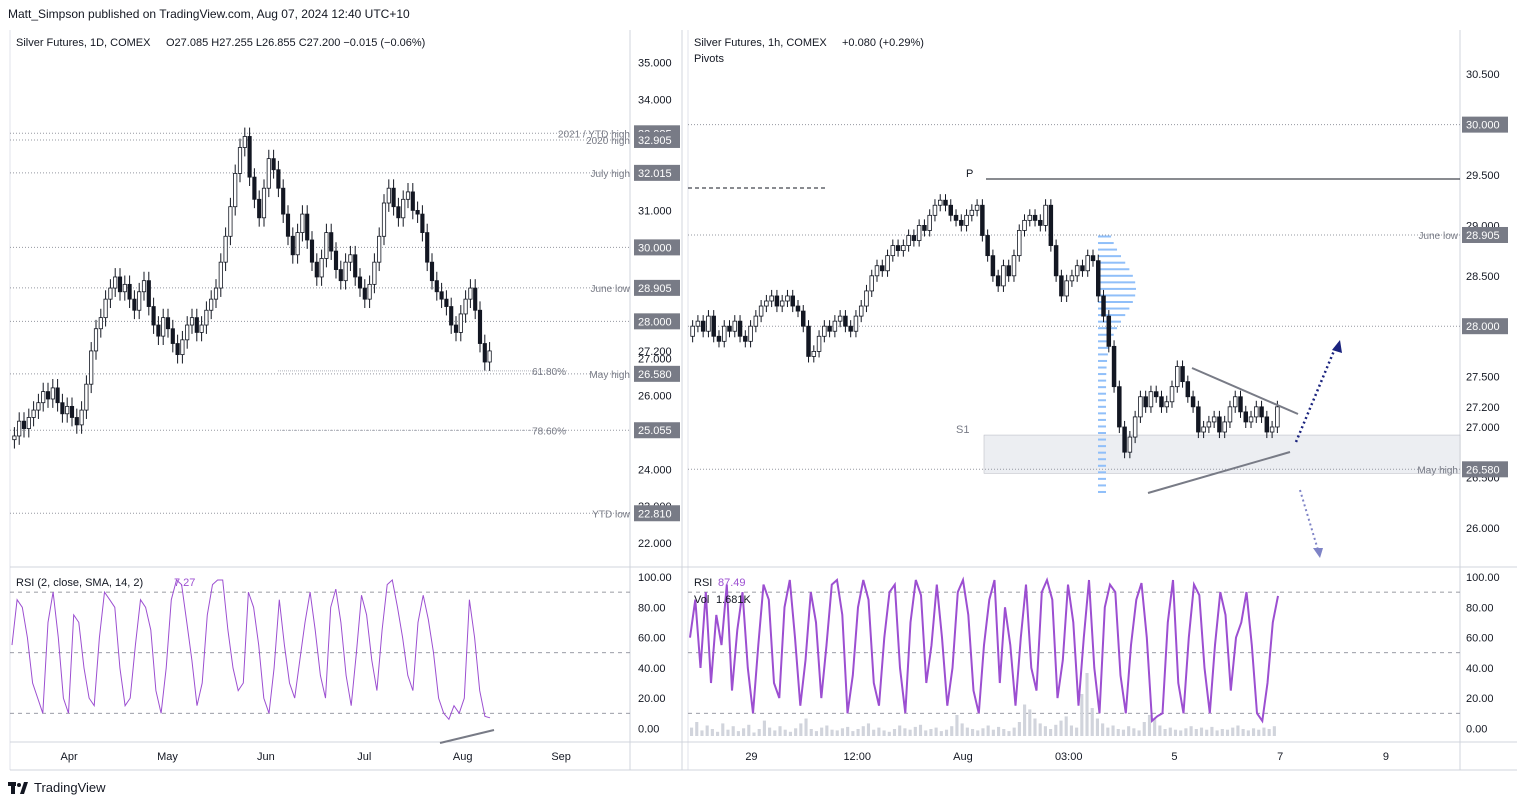 Image resolution: width=1522 pixels, height=806 pixels. I want to click on level-label: 2020 high, so click(608, 141).